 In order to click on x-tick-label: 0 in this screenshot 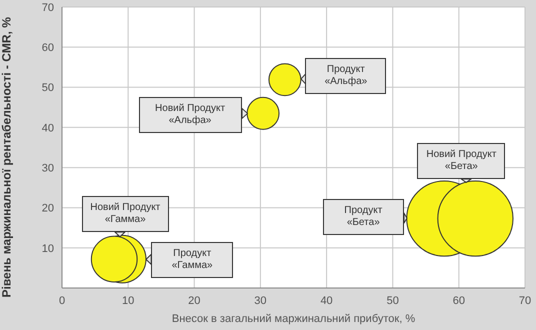, I will do `click(62, 300)`.